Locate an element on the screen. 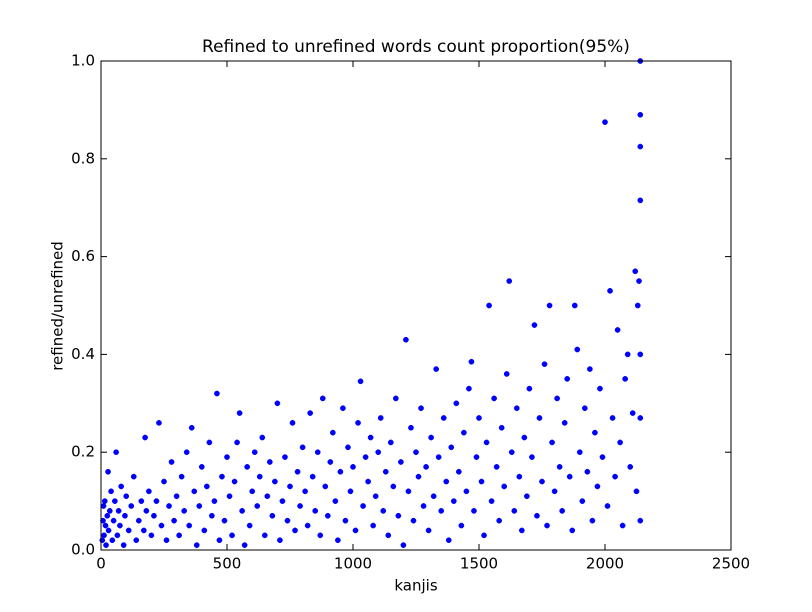 The image size is (812, 612). y-tick-label: 0.8 is located at coordinates (83, 158).